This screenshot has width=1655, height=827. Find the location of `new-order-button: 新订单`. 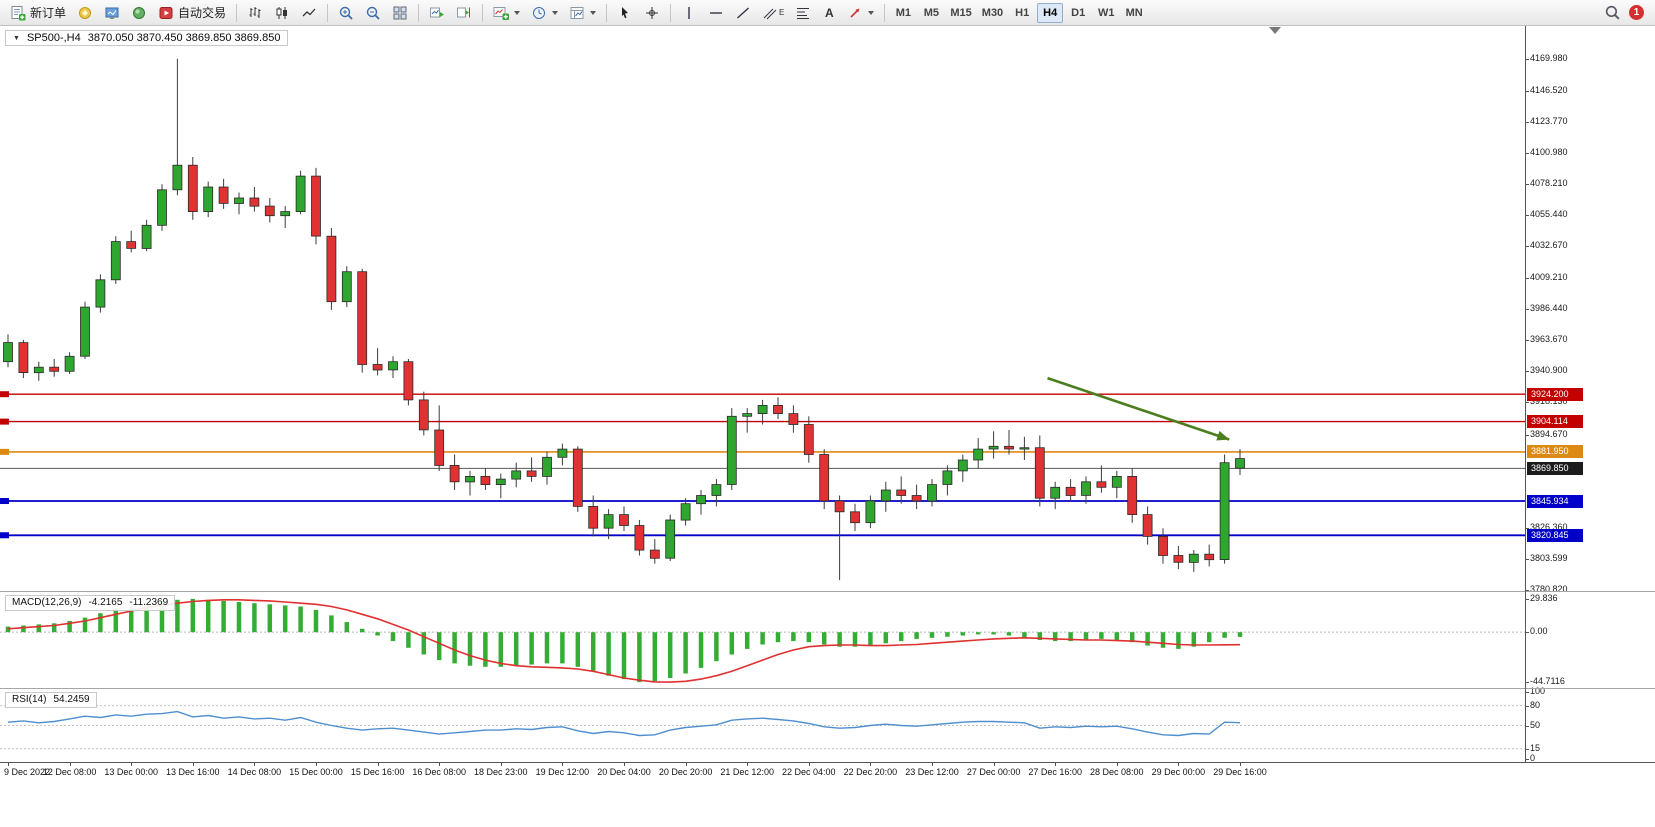

new-order-button: 新订单 is located at coordinates (38, 13).